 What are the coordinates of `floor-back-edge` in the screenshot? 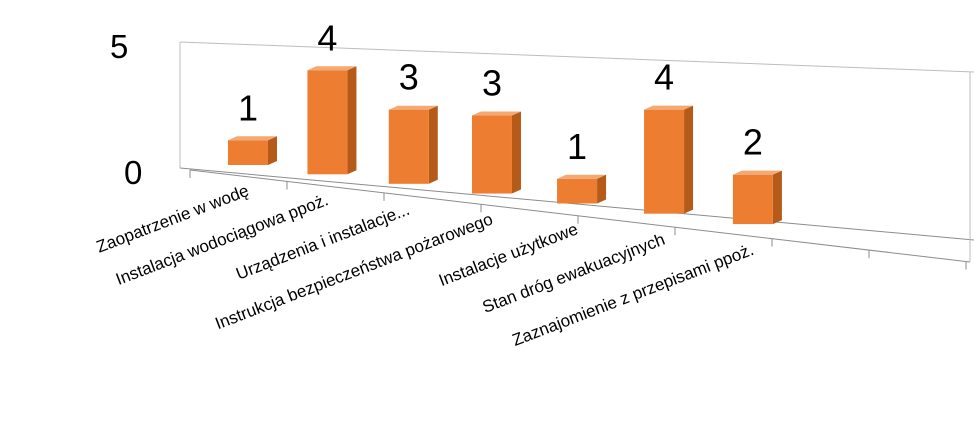 It's located at (576, 204).